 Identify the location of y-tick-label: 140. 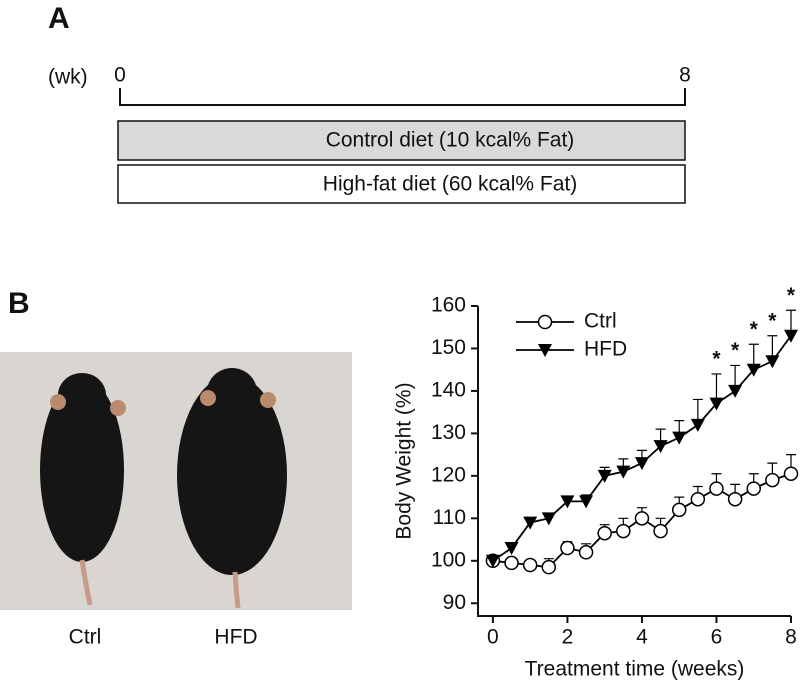
(448, 389).